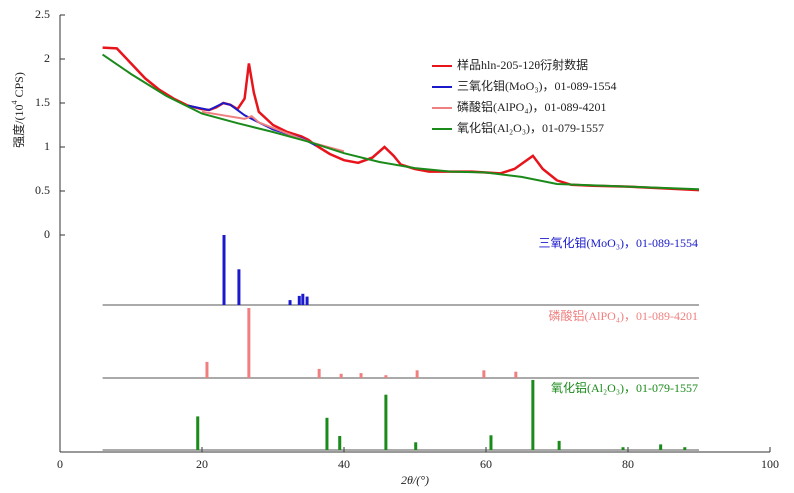 This screenshot has width=794, height=493. Describe the element at coordinates (14, 103) in the screenshot. I see `y-axis-label-part: 4` at that location.